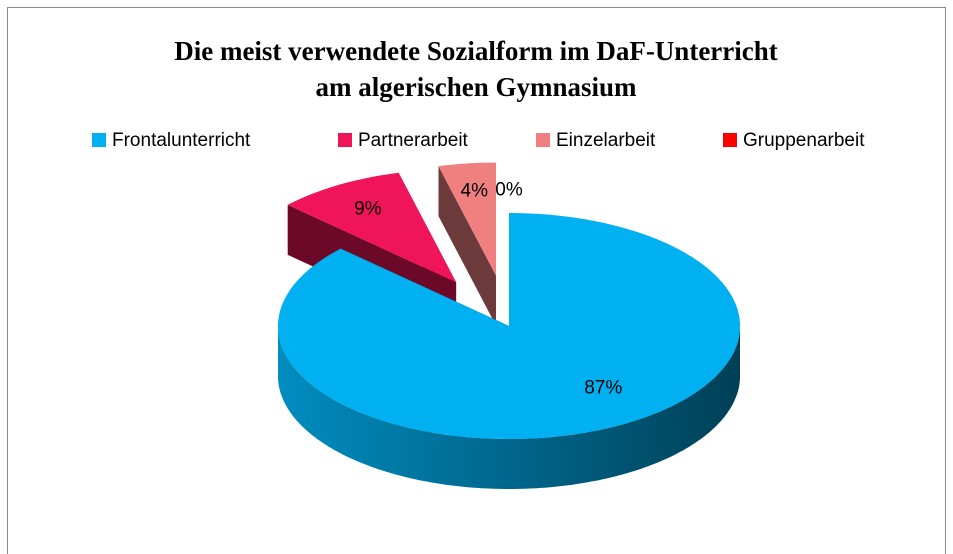  I want to click on legend-label: Frontalunterricht, so click(181, 140).